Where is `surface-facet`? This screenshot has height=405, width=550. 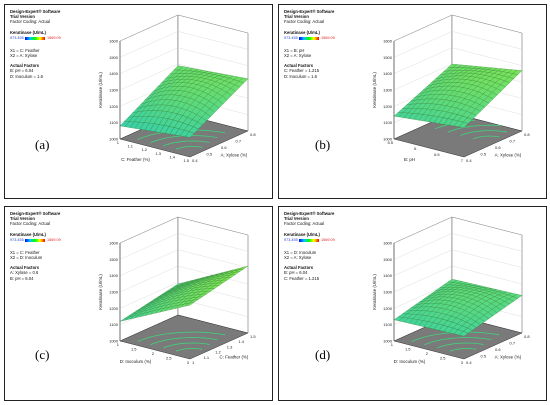
surface-facet is located at coordinates (463, 334).